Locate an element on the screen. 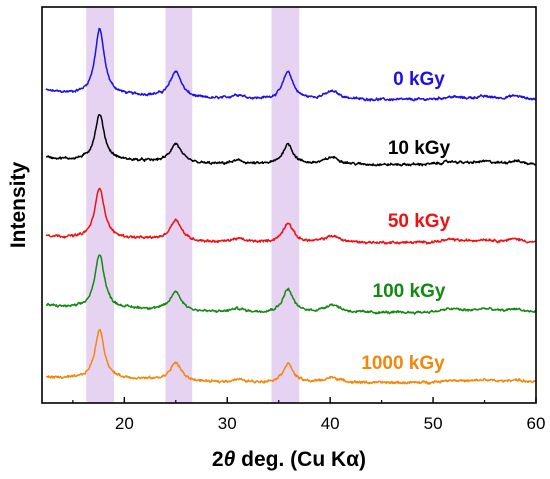  x-tick-label-60: 60 is located at coordinates (536, 423).